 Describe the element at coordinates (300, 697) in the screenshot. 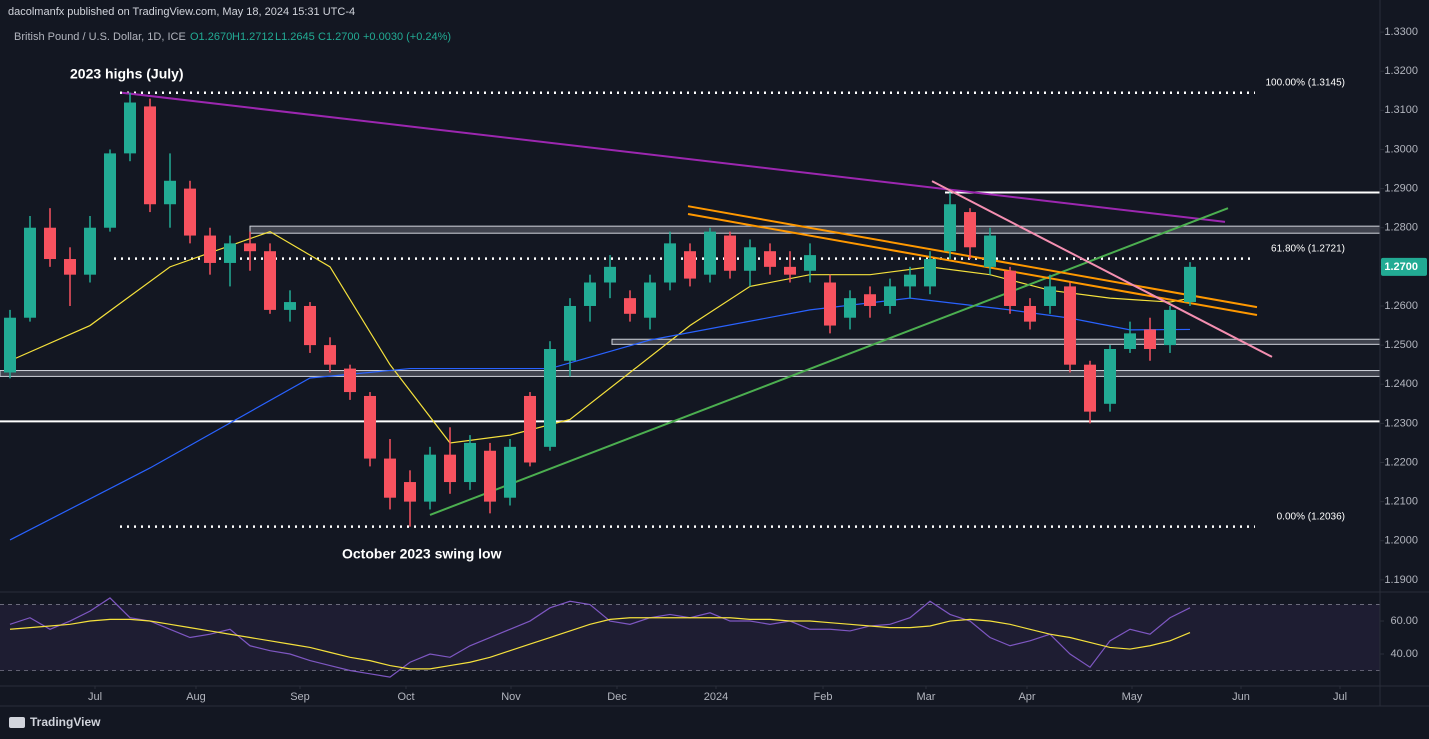

I see `x-tick-label: Sep` at that location.